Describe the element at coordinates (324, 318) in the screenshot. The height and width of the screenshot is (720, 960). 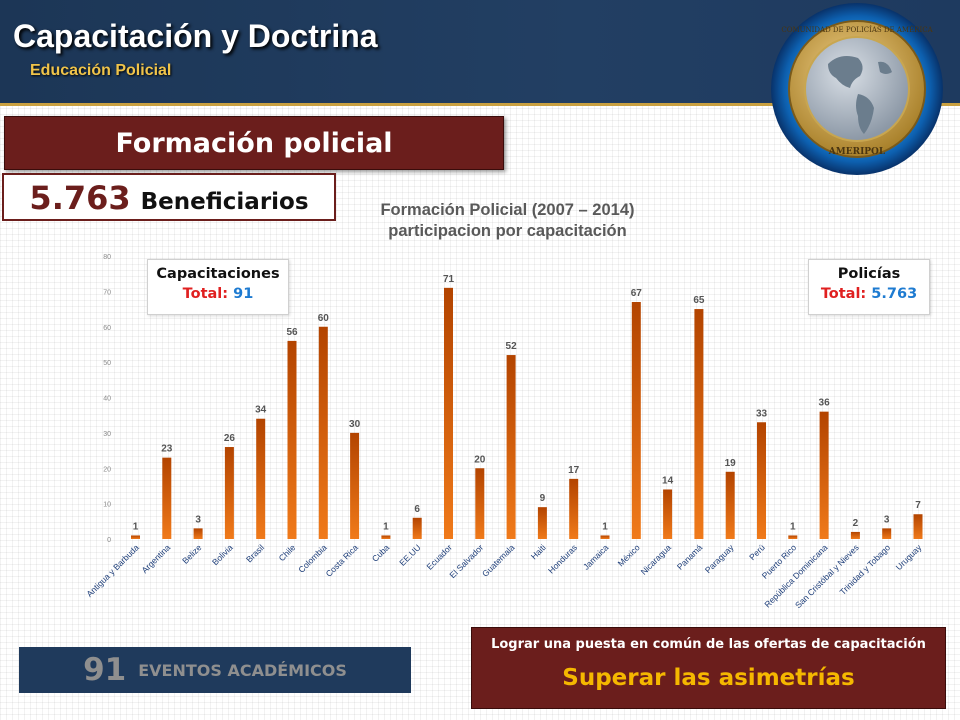
I see `bar-value-label: 60` at that location.